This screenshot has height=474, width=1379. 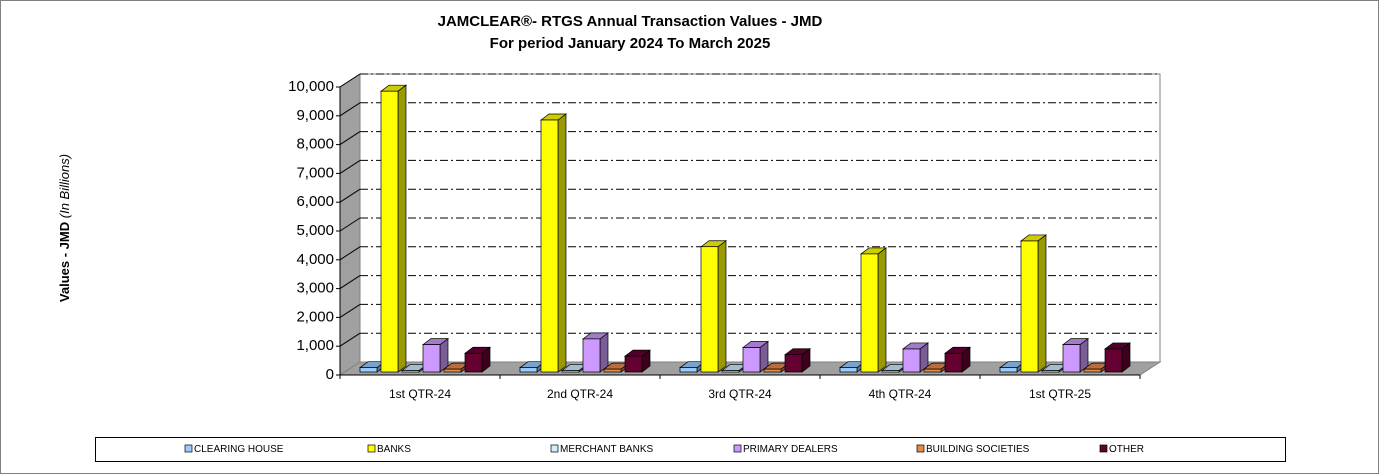 What do you see at coordinates (64, 262) in the screenshot?
I see `y-axis-title: Values - JMD` at bounding box center [64, 262].